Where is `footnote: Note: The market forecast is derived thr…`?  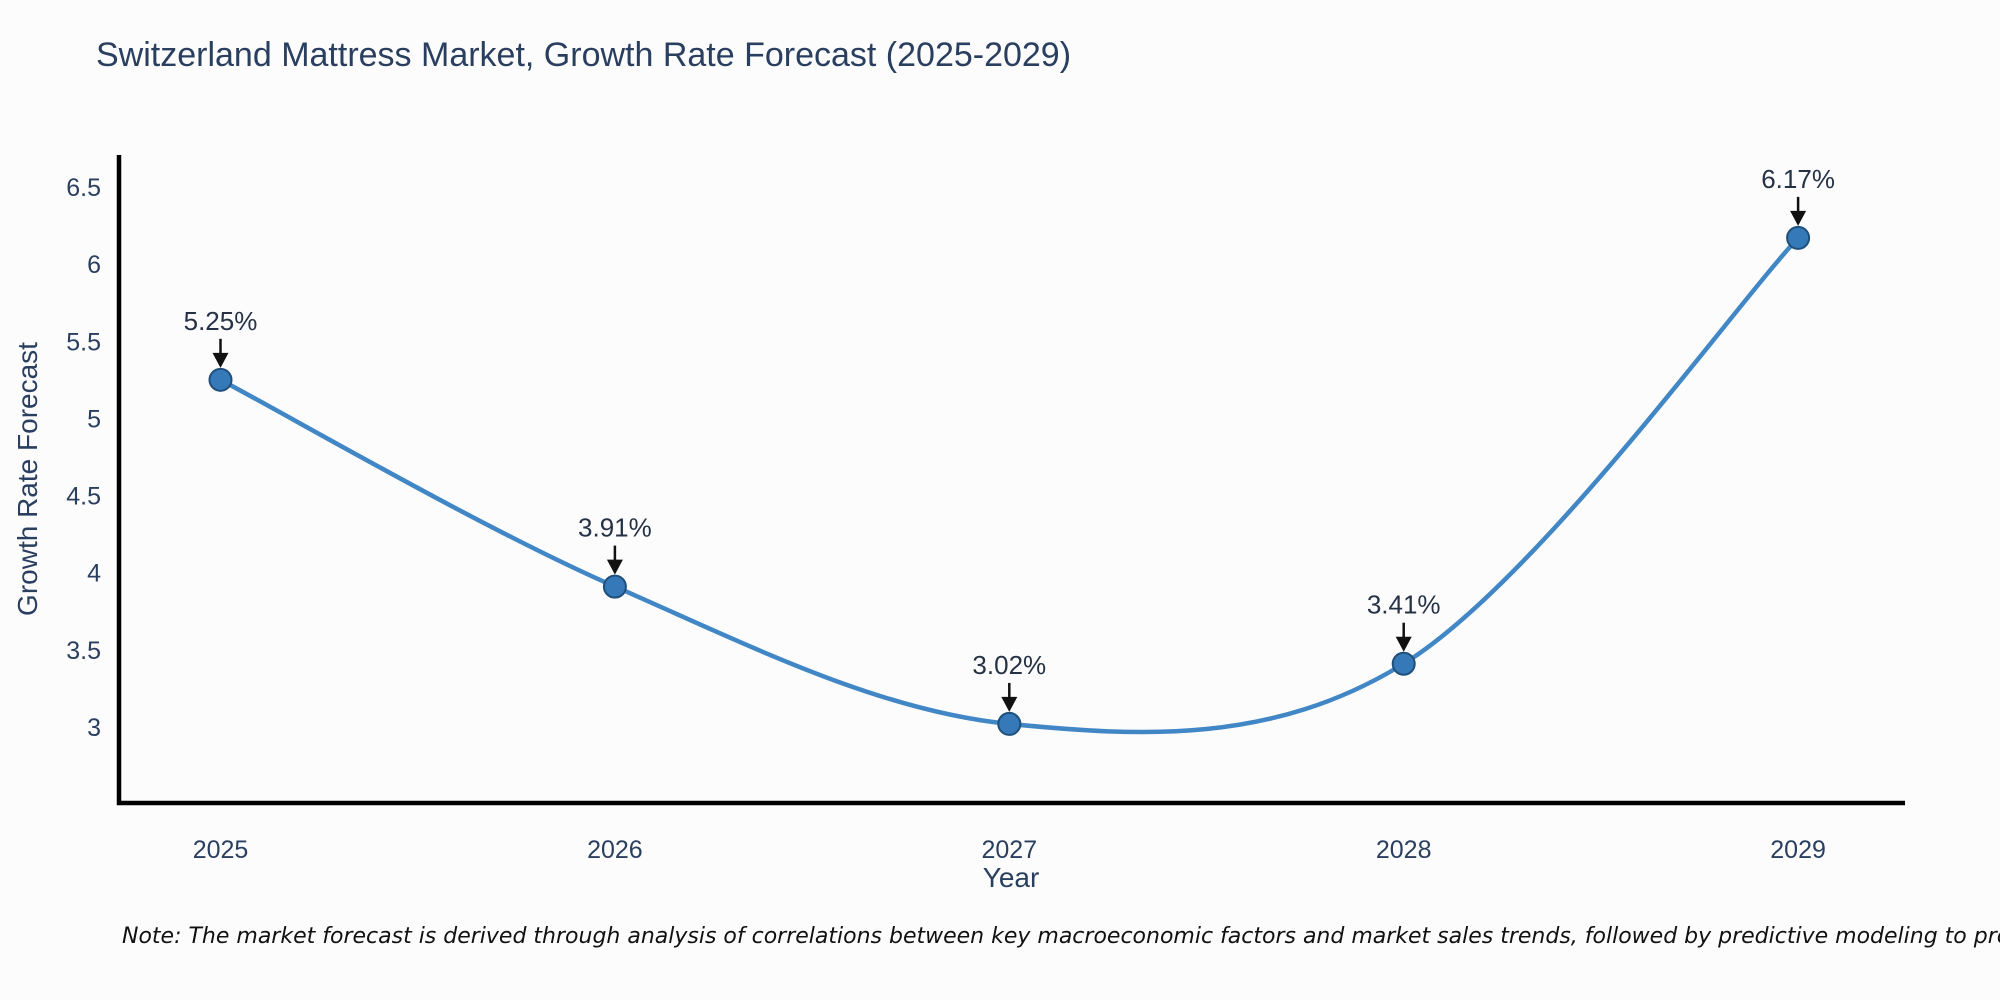 footnote: Note: The market forecast is derived thr… is located at coordinates (1061, 936).